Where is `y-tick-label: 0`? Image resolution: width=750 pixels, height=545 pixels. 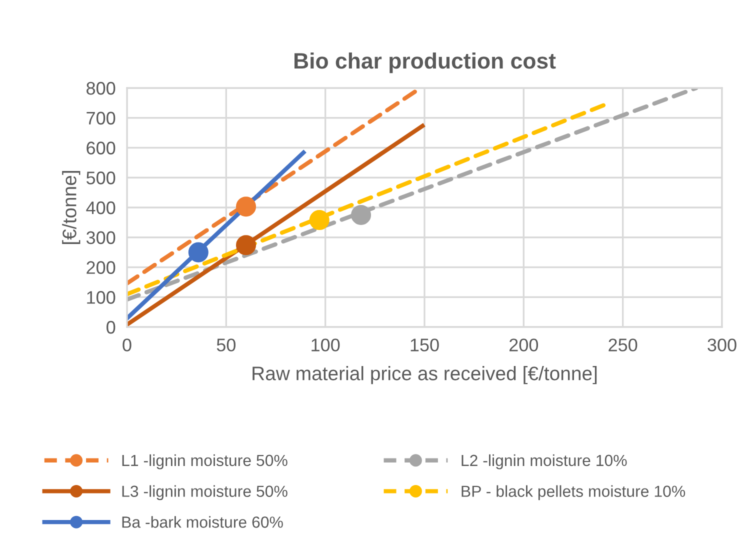
y-tick-label: 0 is located at coordinates (111, 327).